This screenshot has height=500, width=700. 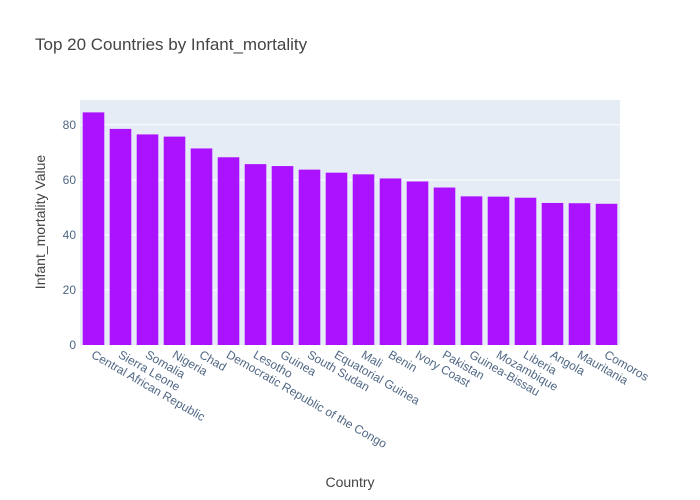 I want to click on y-tick-label: 80, so click(x=70, y=125).